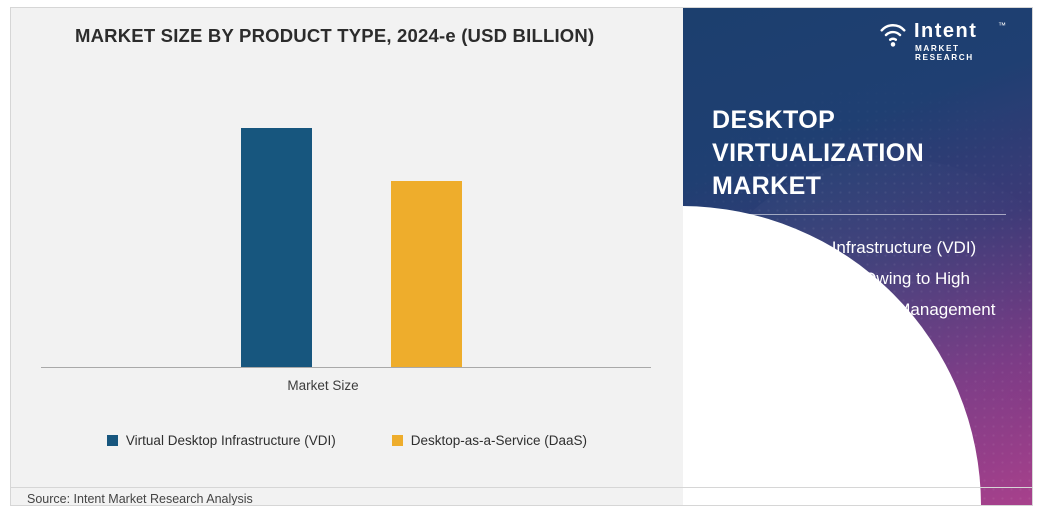 The height and width of the screenshot is (513, 1043). What do you see at coordinates (276, 248) in the screenshot?
I see `bar-vdi` at bounding box center [276, 248].